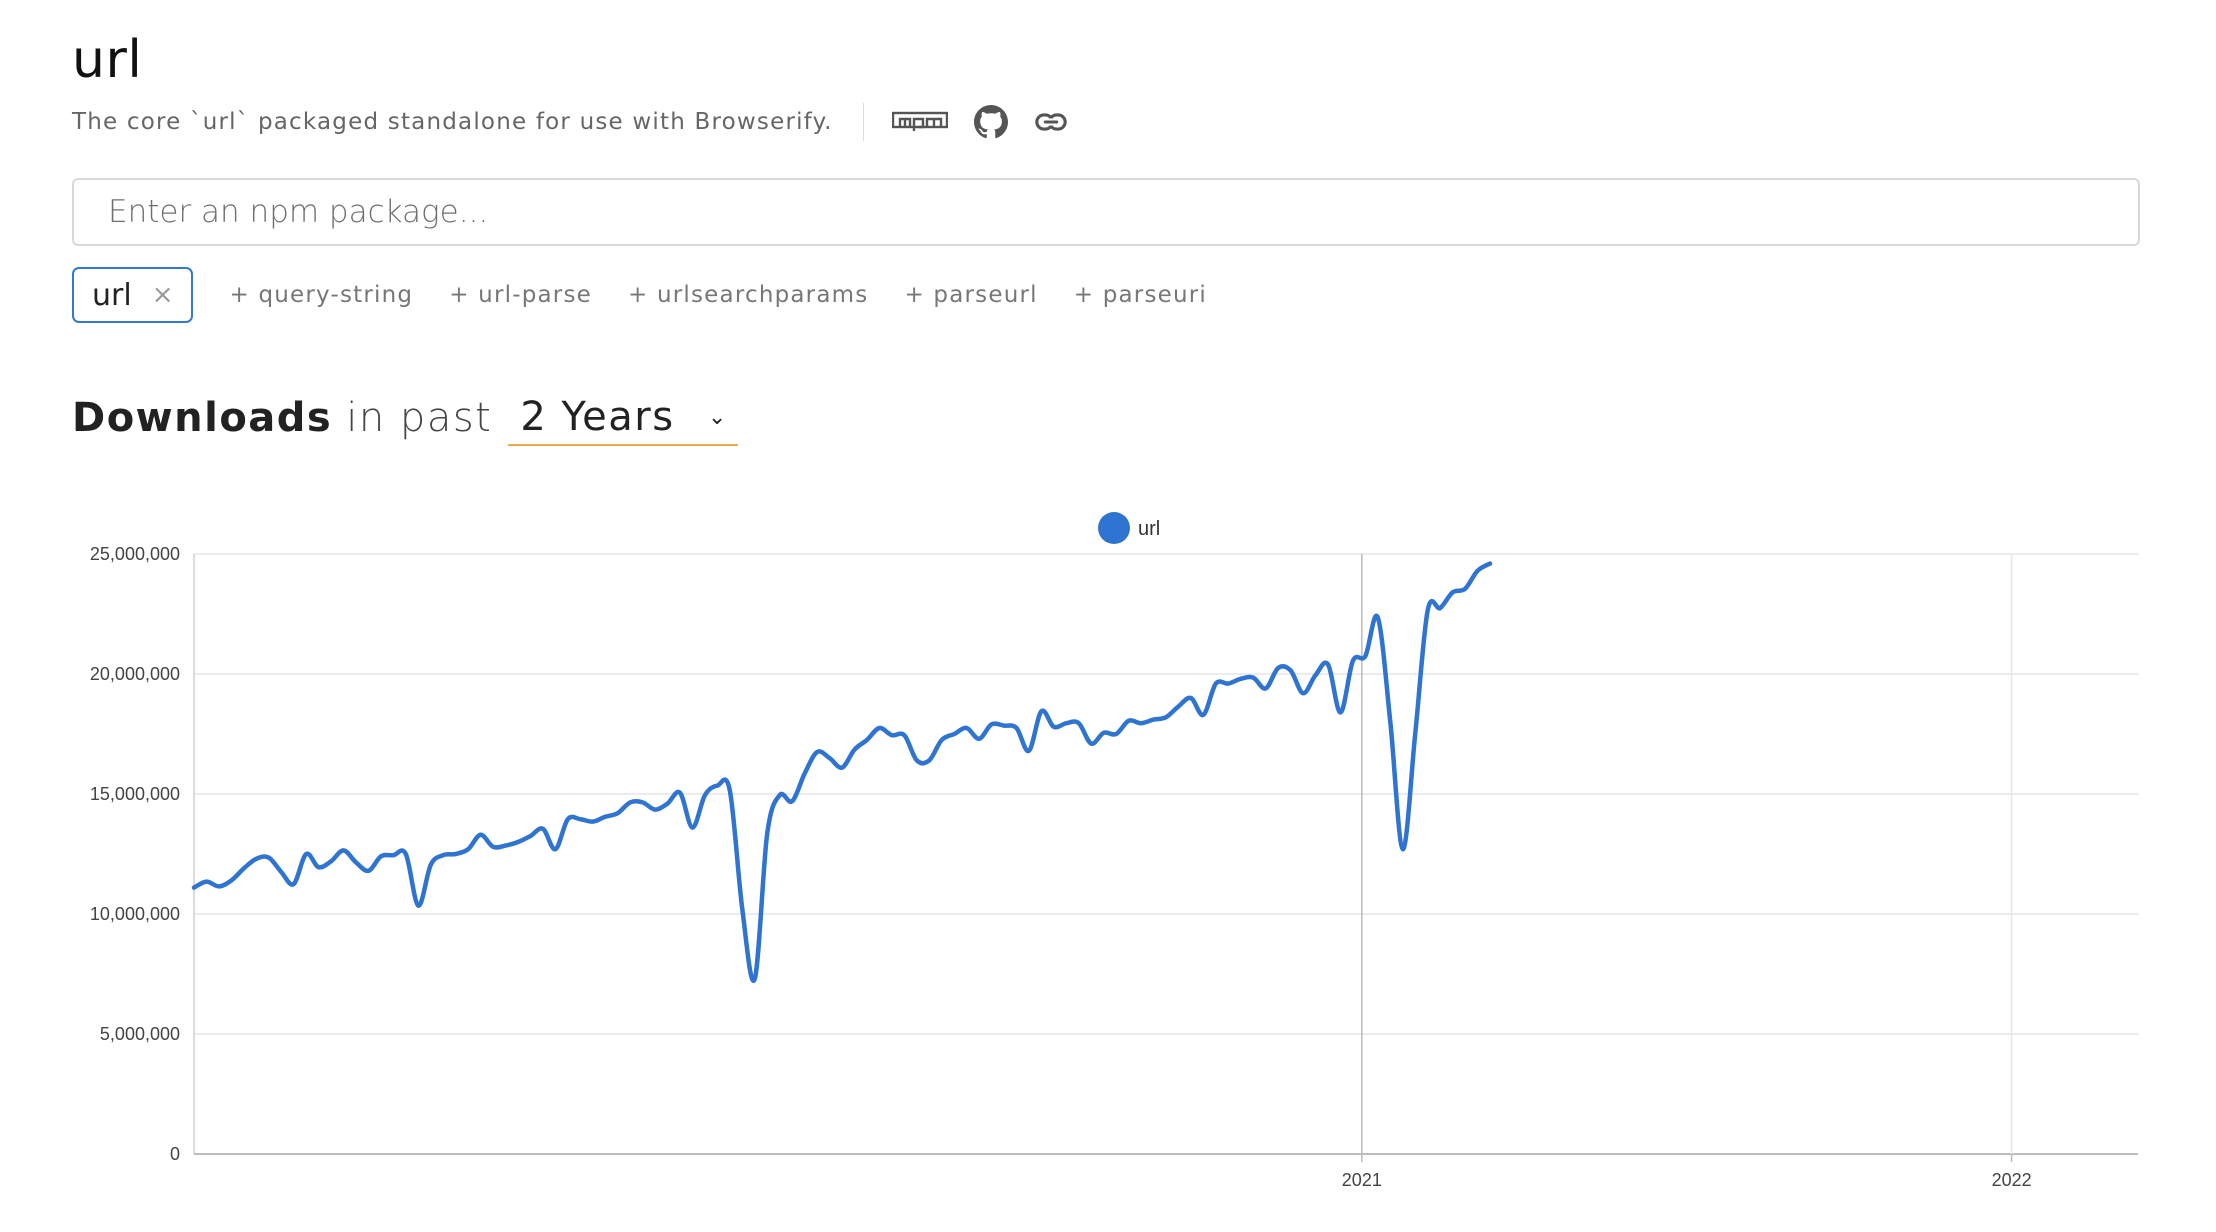 This screenshot has width=2216, height=1232. Describe the element at coordinates (321, 295) in the screenshot. I see `suggestion-query-string: + query-string` at that location.